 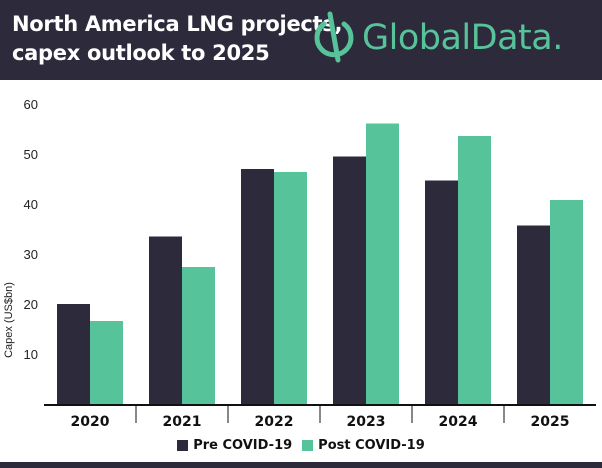 What do you see at coordinates (301, 465) in the screenshot?
I see `footer-bar` at bounding box center [301, 465].